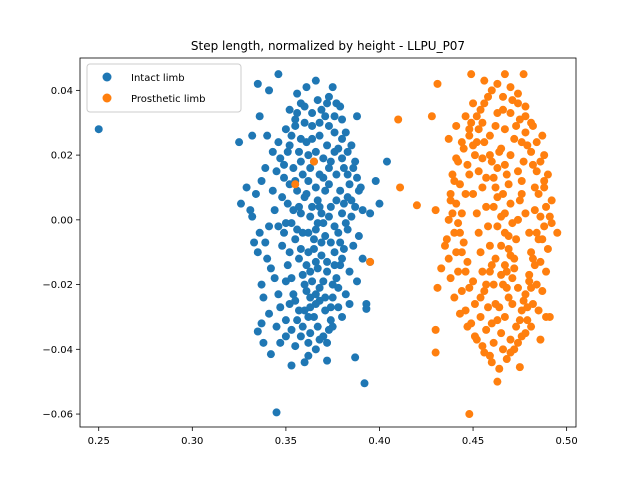 The width and height of the screenshot is (640, 480). Describe the element at coordinates (164, 88) in the screenshot. I see `legend-box` at that location.